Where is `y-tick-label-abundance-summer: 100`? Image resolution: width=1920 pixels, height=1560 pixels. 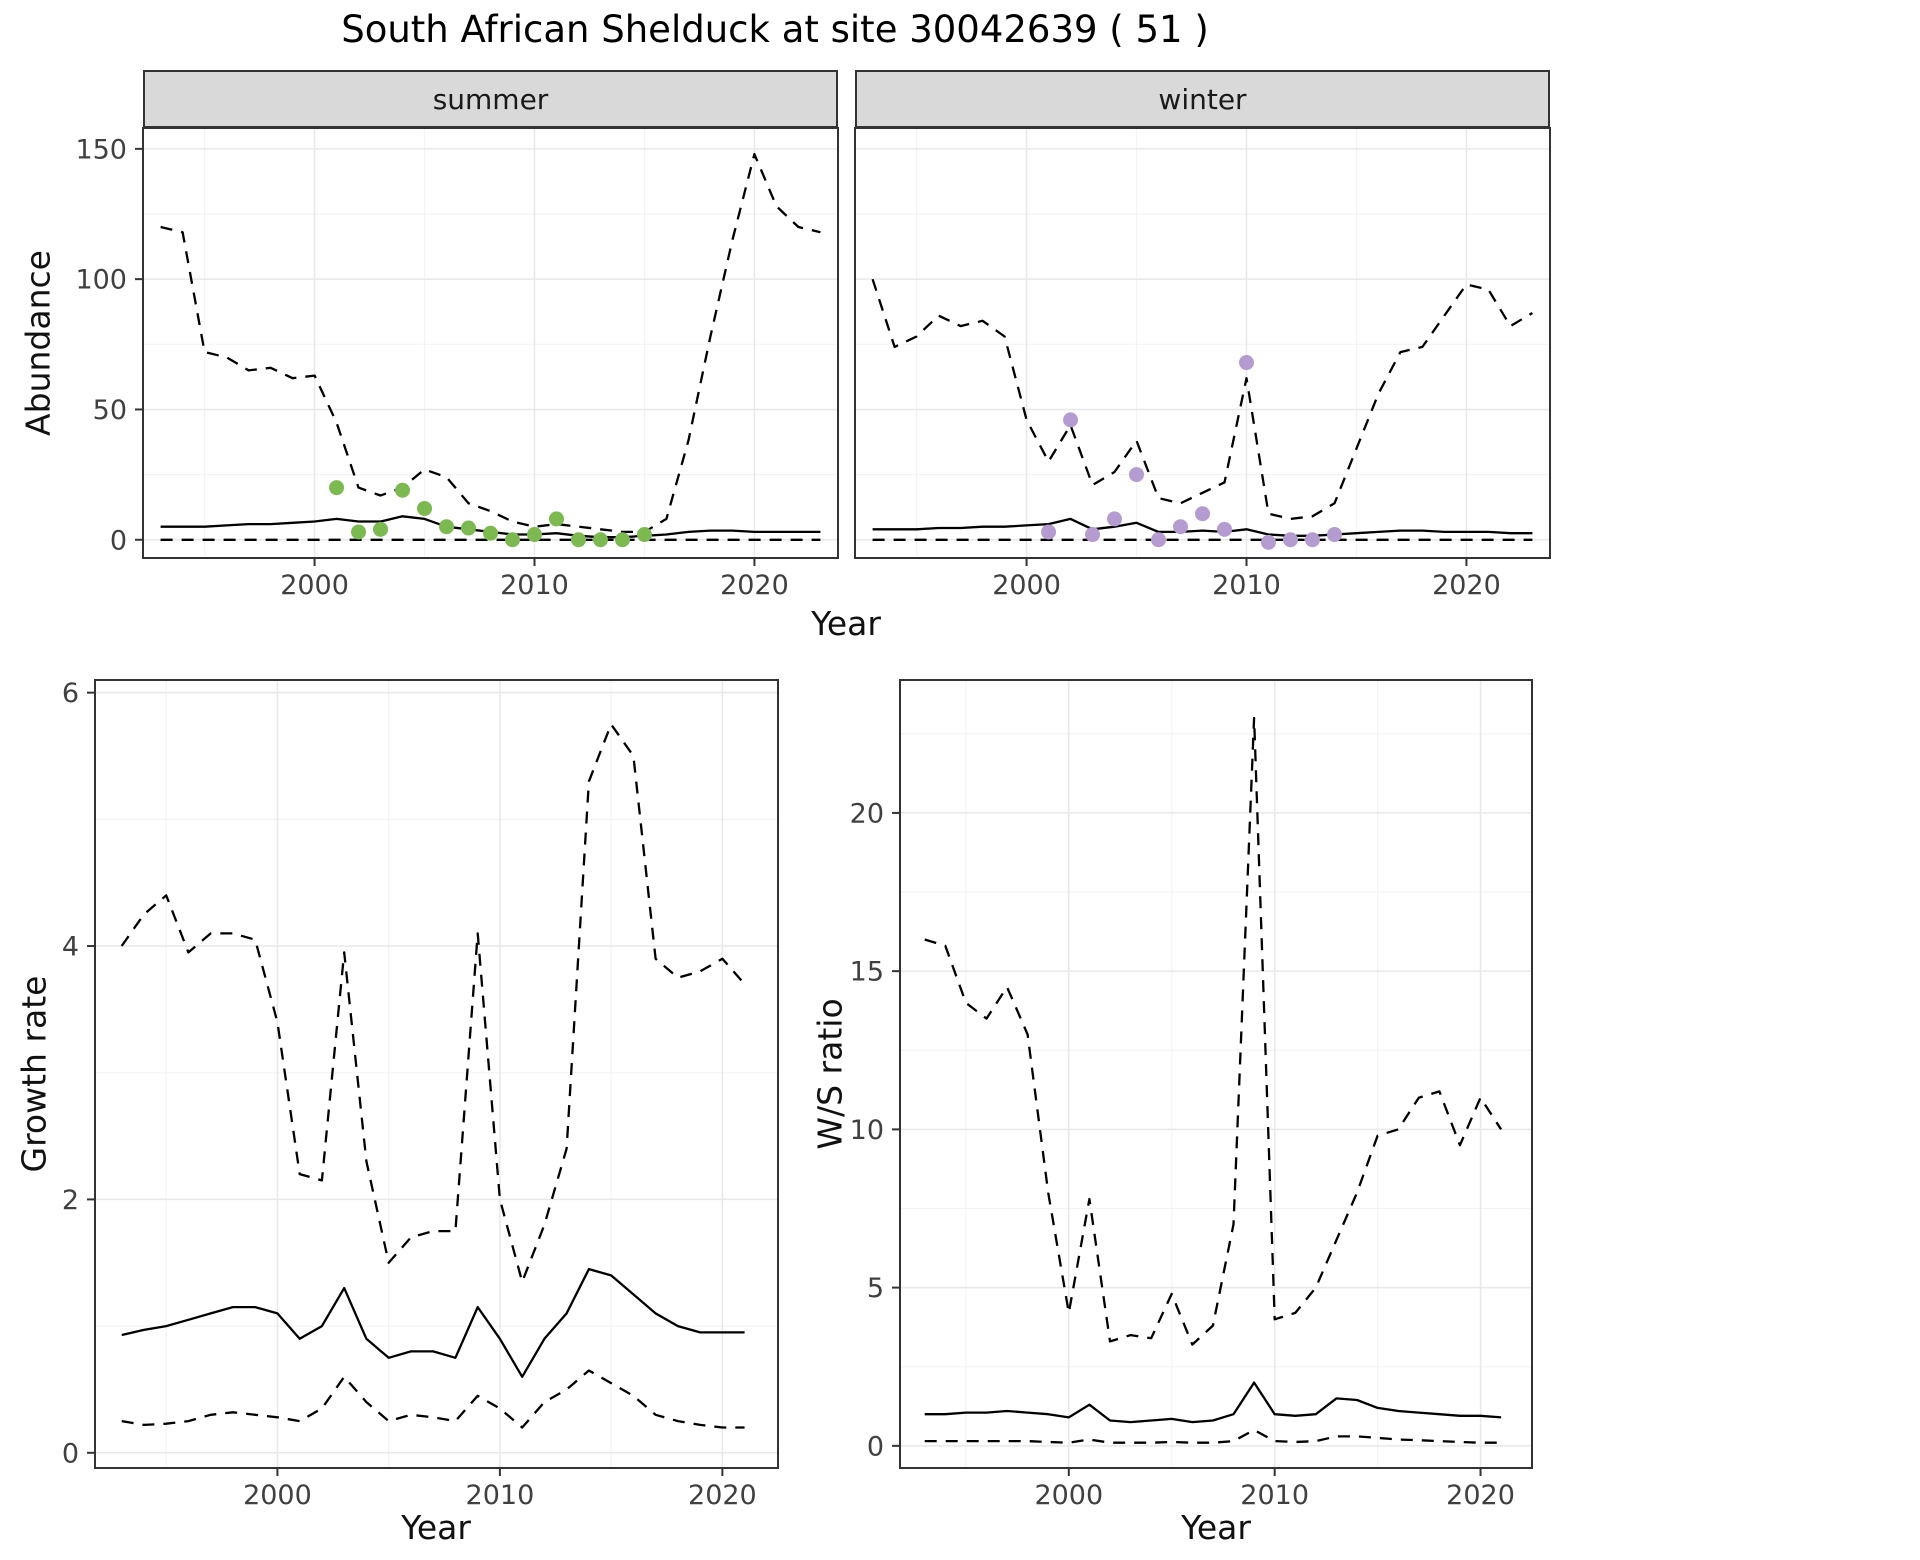
y-tick-label-abundance-summer: 100 is located at coordinates (101, 280).